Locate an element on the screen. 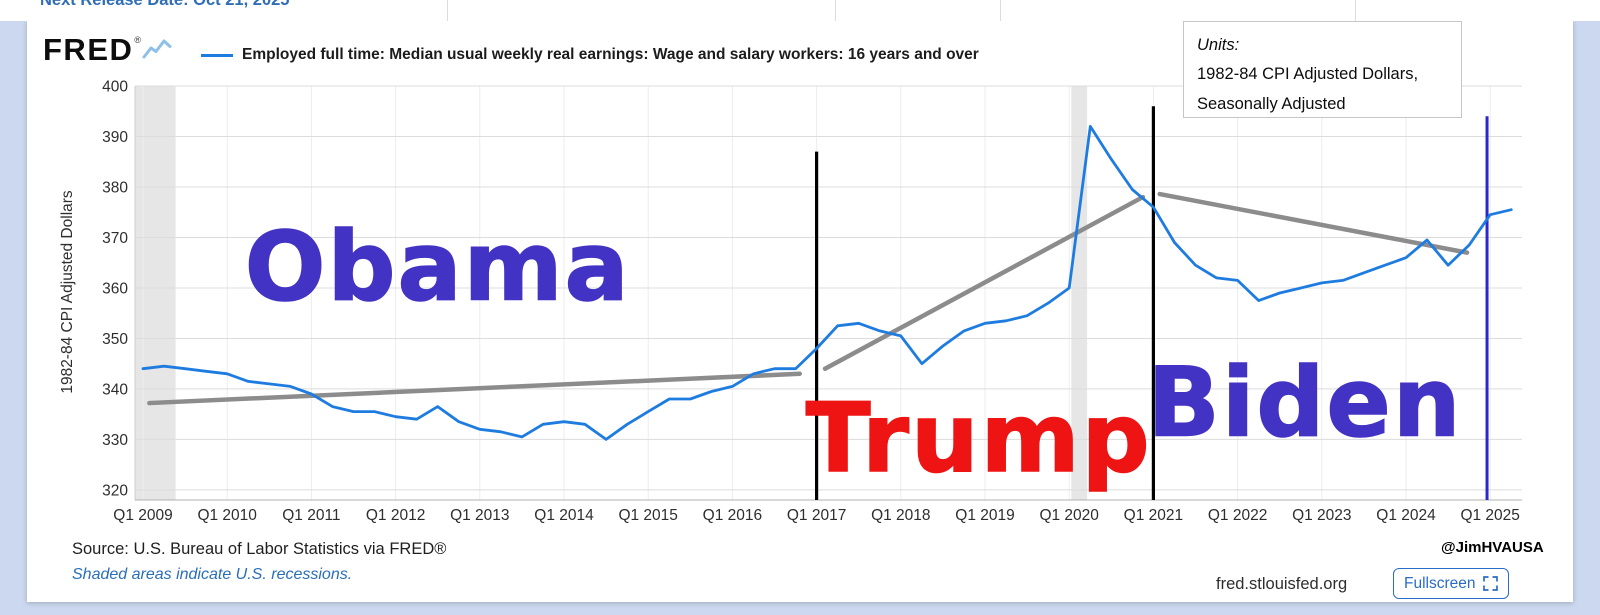 Image resolution: width=1600 pixels, height=615 pixels. next-release-date: Next Release Date: Oct 21, 2025 is located at coordinates (165, 4).